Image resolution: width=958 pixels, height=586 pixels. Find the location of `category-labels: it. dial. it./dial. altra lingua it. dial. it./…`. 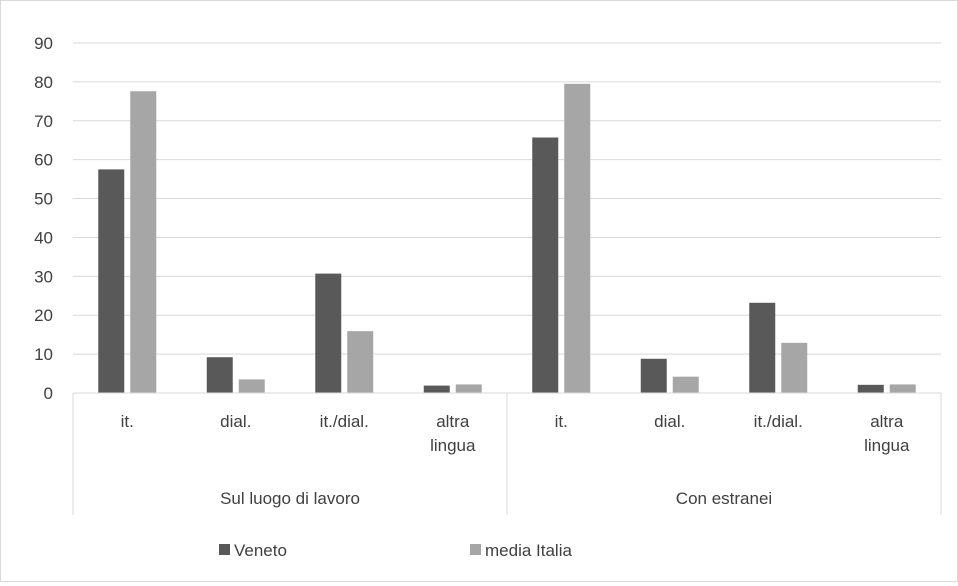

category-labels: it. dial. it./dial. altra lingua it. dial. it./… is located at coordinates (515, 433).